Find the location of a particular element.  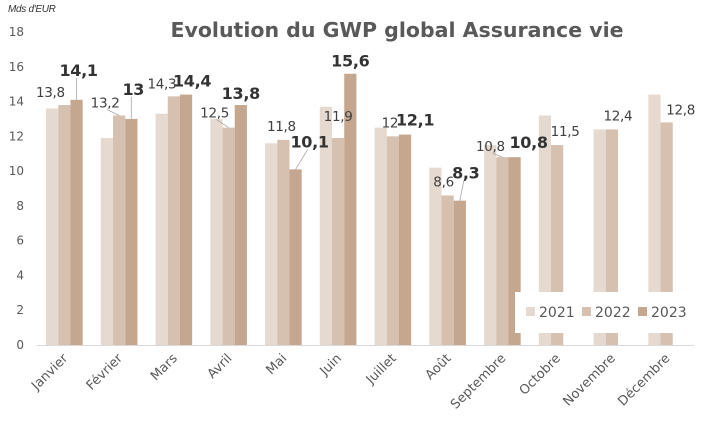

y-axis-unit-label: Mds d'EUR is located at coordinates (32, 9).